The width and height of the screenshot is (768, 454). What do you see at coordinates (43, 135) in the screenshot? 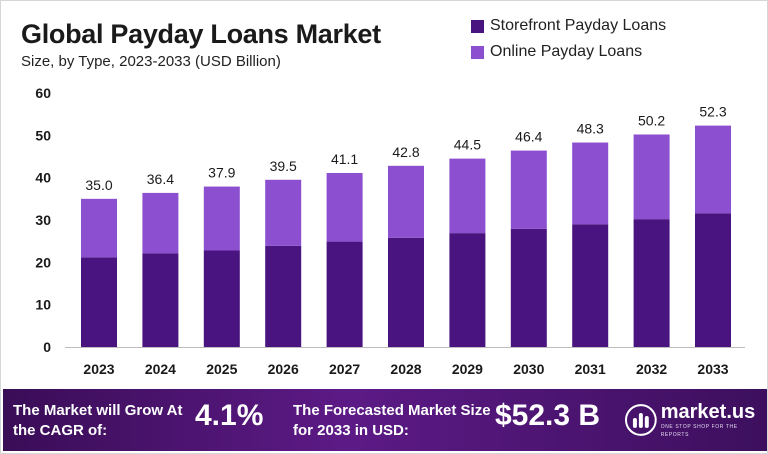
I see `y-tick-label: 50` at bounding box center [43, 135].